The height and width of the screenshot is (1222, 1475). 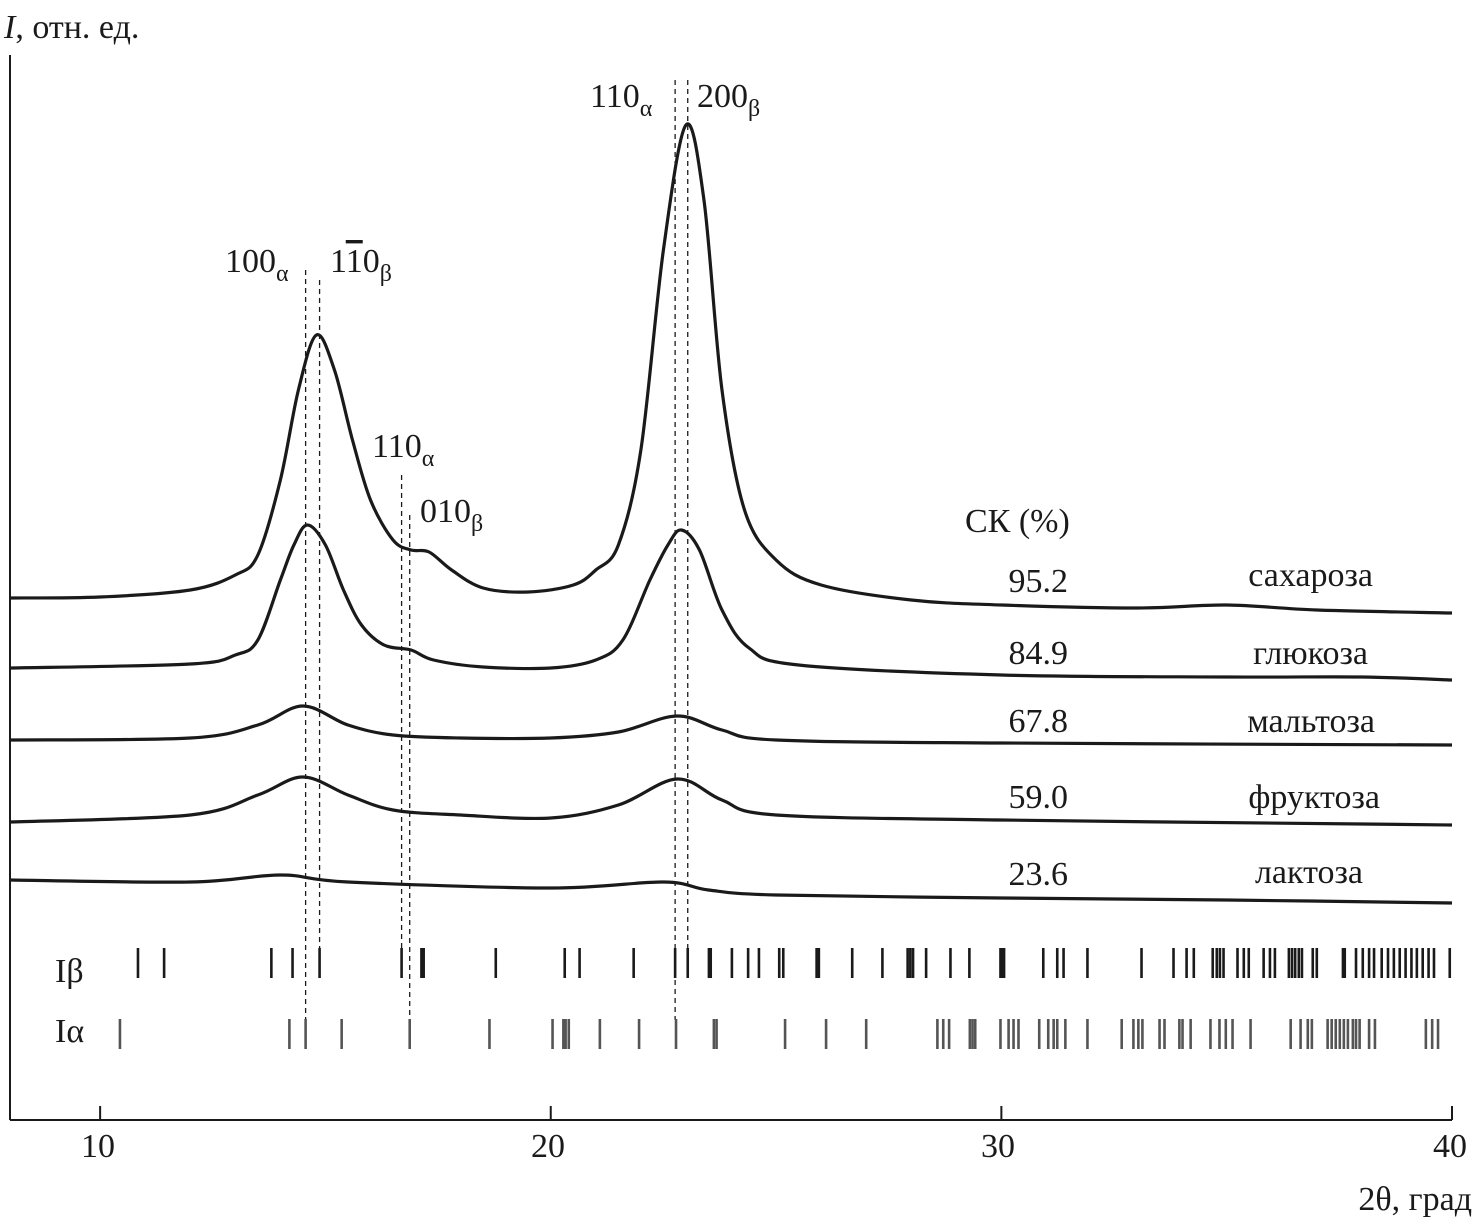 I want to click on ref-label-ibeta: Iβ, so click(x=69, y=971).